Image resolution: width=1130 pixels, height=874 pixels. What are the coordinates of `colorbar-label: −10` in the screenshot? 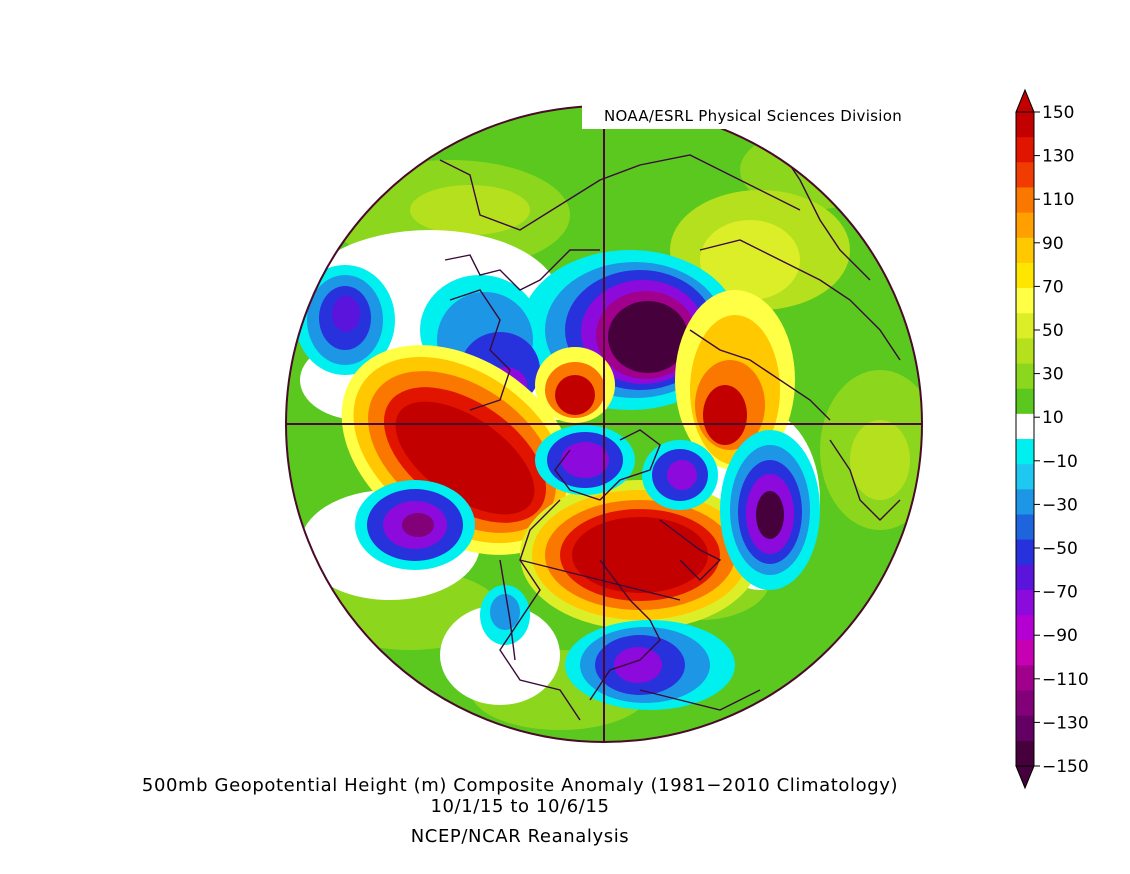 It's located at (1060, 462).